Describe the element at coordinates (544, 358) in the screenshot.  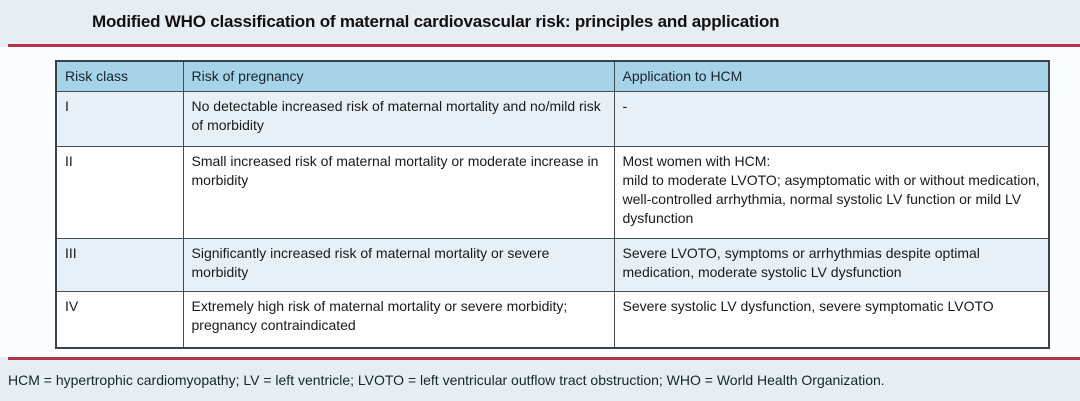
I see `bottom-red-rule` at that location.